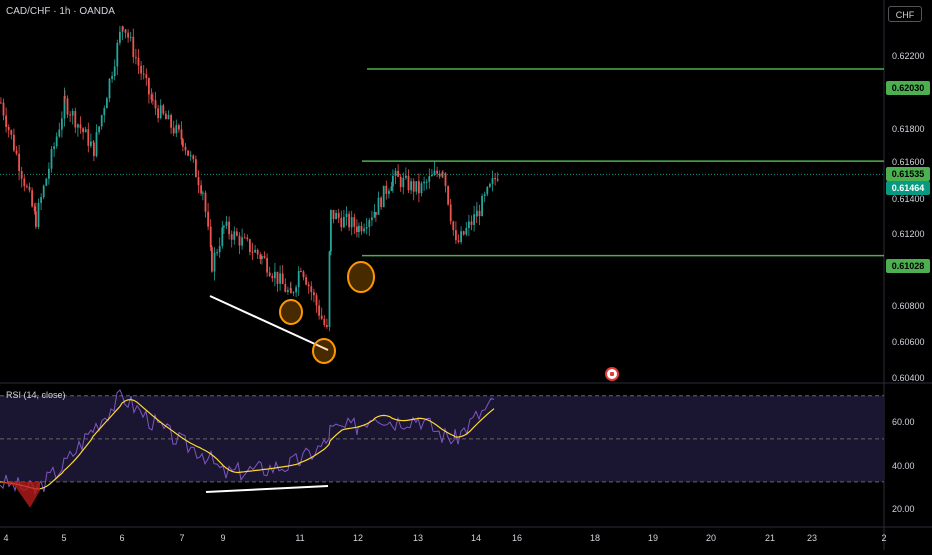 Image resolution: width=932 pixels, height=555 pixels. Describe the element at coordinates (517, 538) in the screenshot. I see `date-tick: 16` at that location.